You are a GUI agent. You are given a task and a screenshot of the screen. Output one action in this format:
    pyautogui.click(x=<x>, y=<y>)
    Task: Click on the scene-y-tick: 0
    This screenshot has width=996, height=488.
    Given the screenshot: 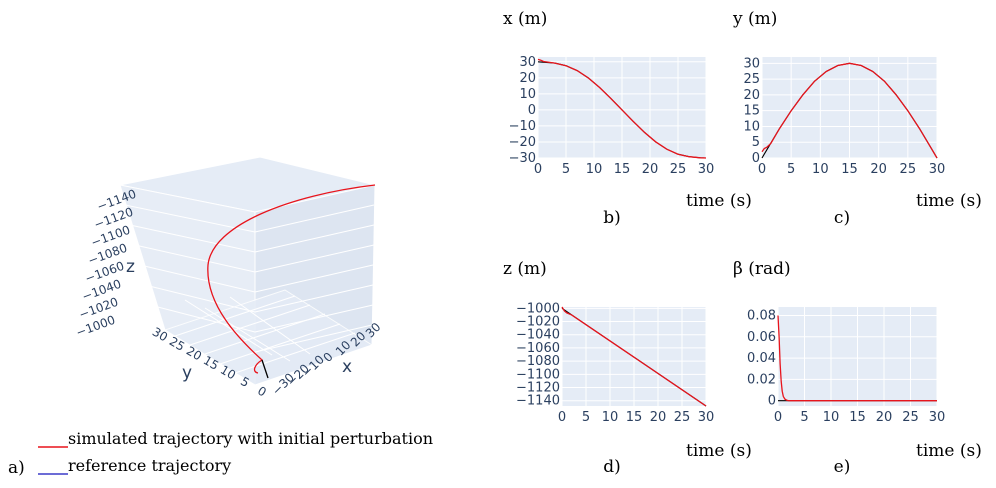 What is the action you would take?
    pyautogui.click(x=262, y=392)
    